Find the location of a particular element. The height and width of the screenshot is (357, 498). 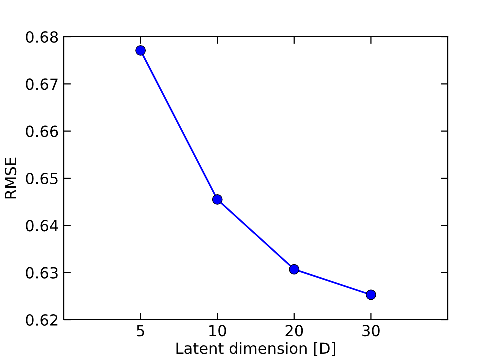

x-tick-label: 20 is located at coordinates (295, 331).